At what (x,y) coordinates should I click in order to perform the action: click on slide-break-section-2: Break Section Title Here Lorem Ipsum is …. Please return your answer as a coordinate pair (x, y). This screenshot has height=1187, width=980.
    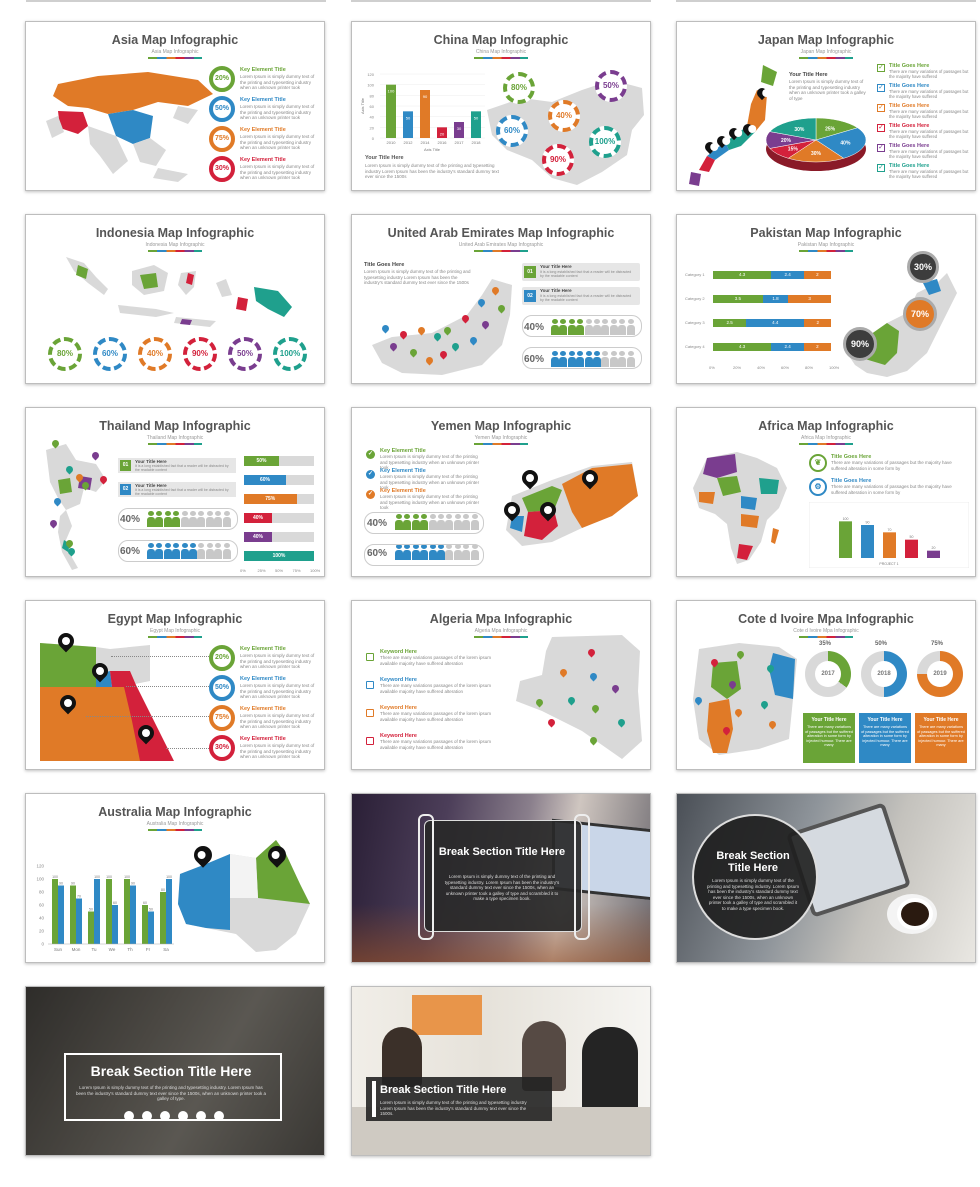
    Looking at the image, I should click on (826, 878).